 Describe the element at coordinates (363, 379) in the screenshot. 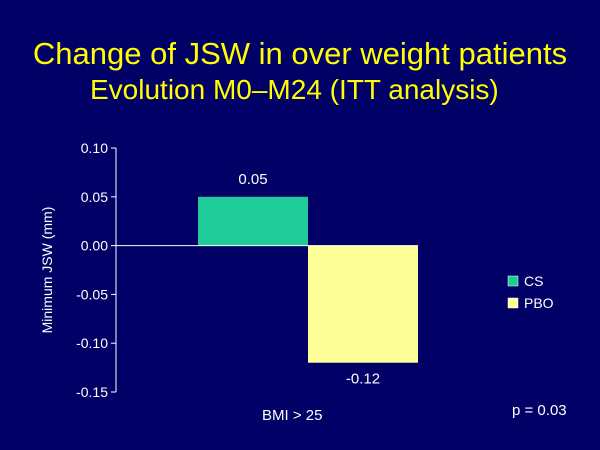

I see `data-label-pbo: -0.12` at that location.